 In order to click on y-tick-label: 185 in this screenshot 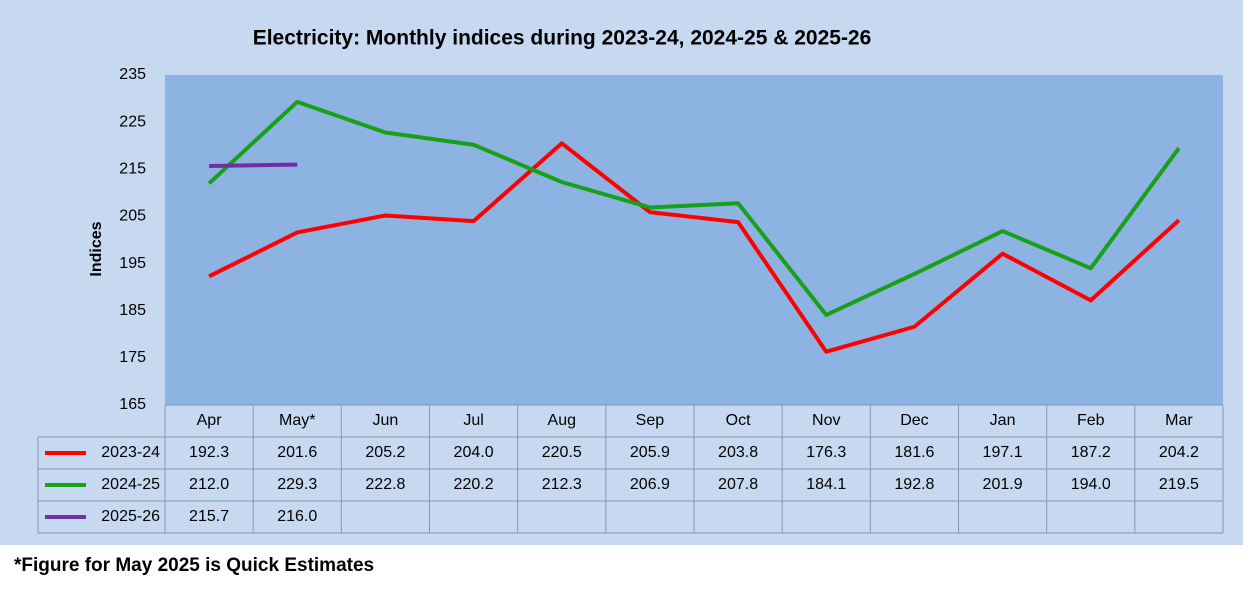, I will do `click(132, 310)`.